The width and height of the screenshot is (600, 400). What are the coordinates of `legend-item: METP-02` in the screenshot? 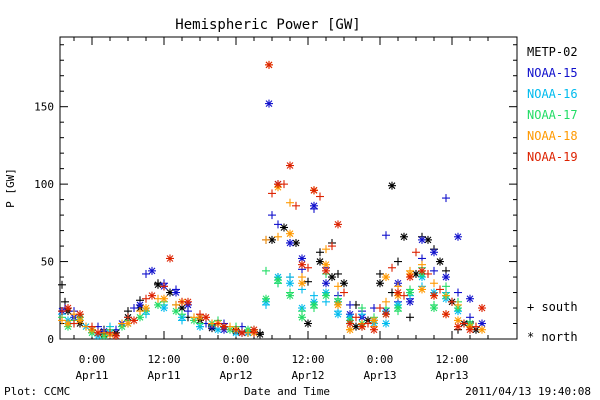 It's located at (552, 52).